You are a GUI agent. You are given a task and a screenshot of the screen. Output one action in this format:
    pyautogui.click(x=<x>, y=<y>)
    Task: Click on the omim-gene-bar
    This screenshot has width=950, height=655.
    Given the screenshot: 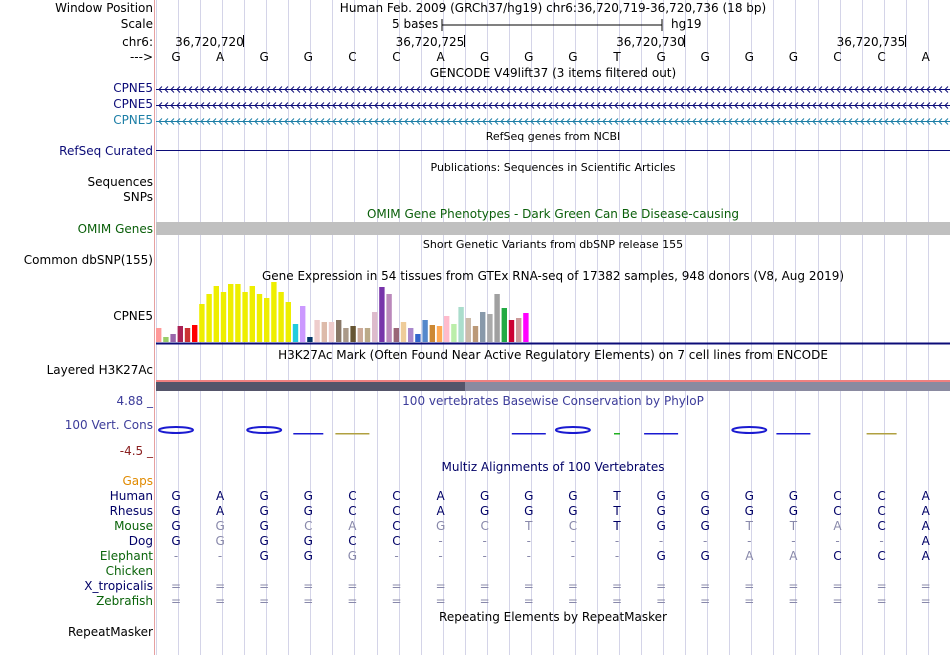 What is the action you would take?
    pyautogui.click(x=553, y=228)
    